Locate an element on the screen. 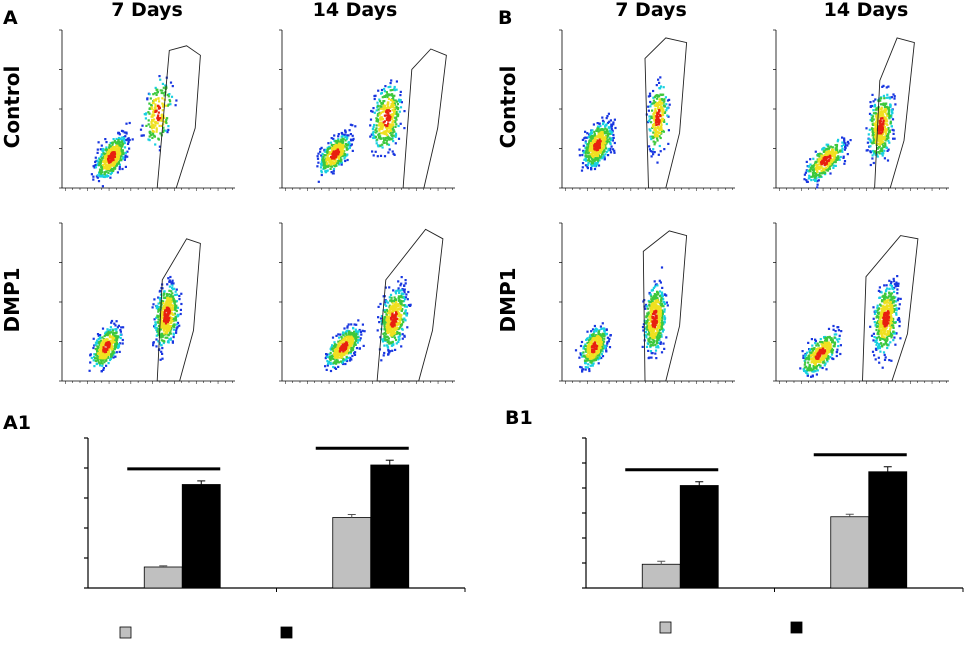 The image size is (969, 645). column-title-b-7days: 7 Days is located at coordinates (651, 10).